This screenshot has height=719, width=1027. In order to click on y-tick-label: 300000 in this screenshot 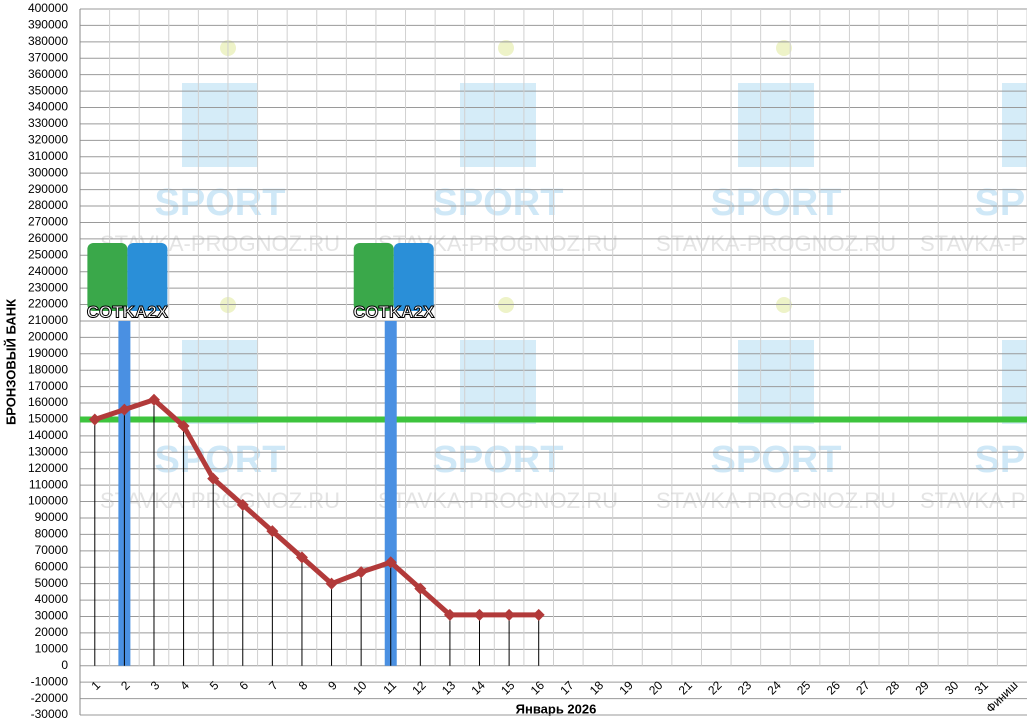, I will do `click(48, 172)`.